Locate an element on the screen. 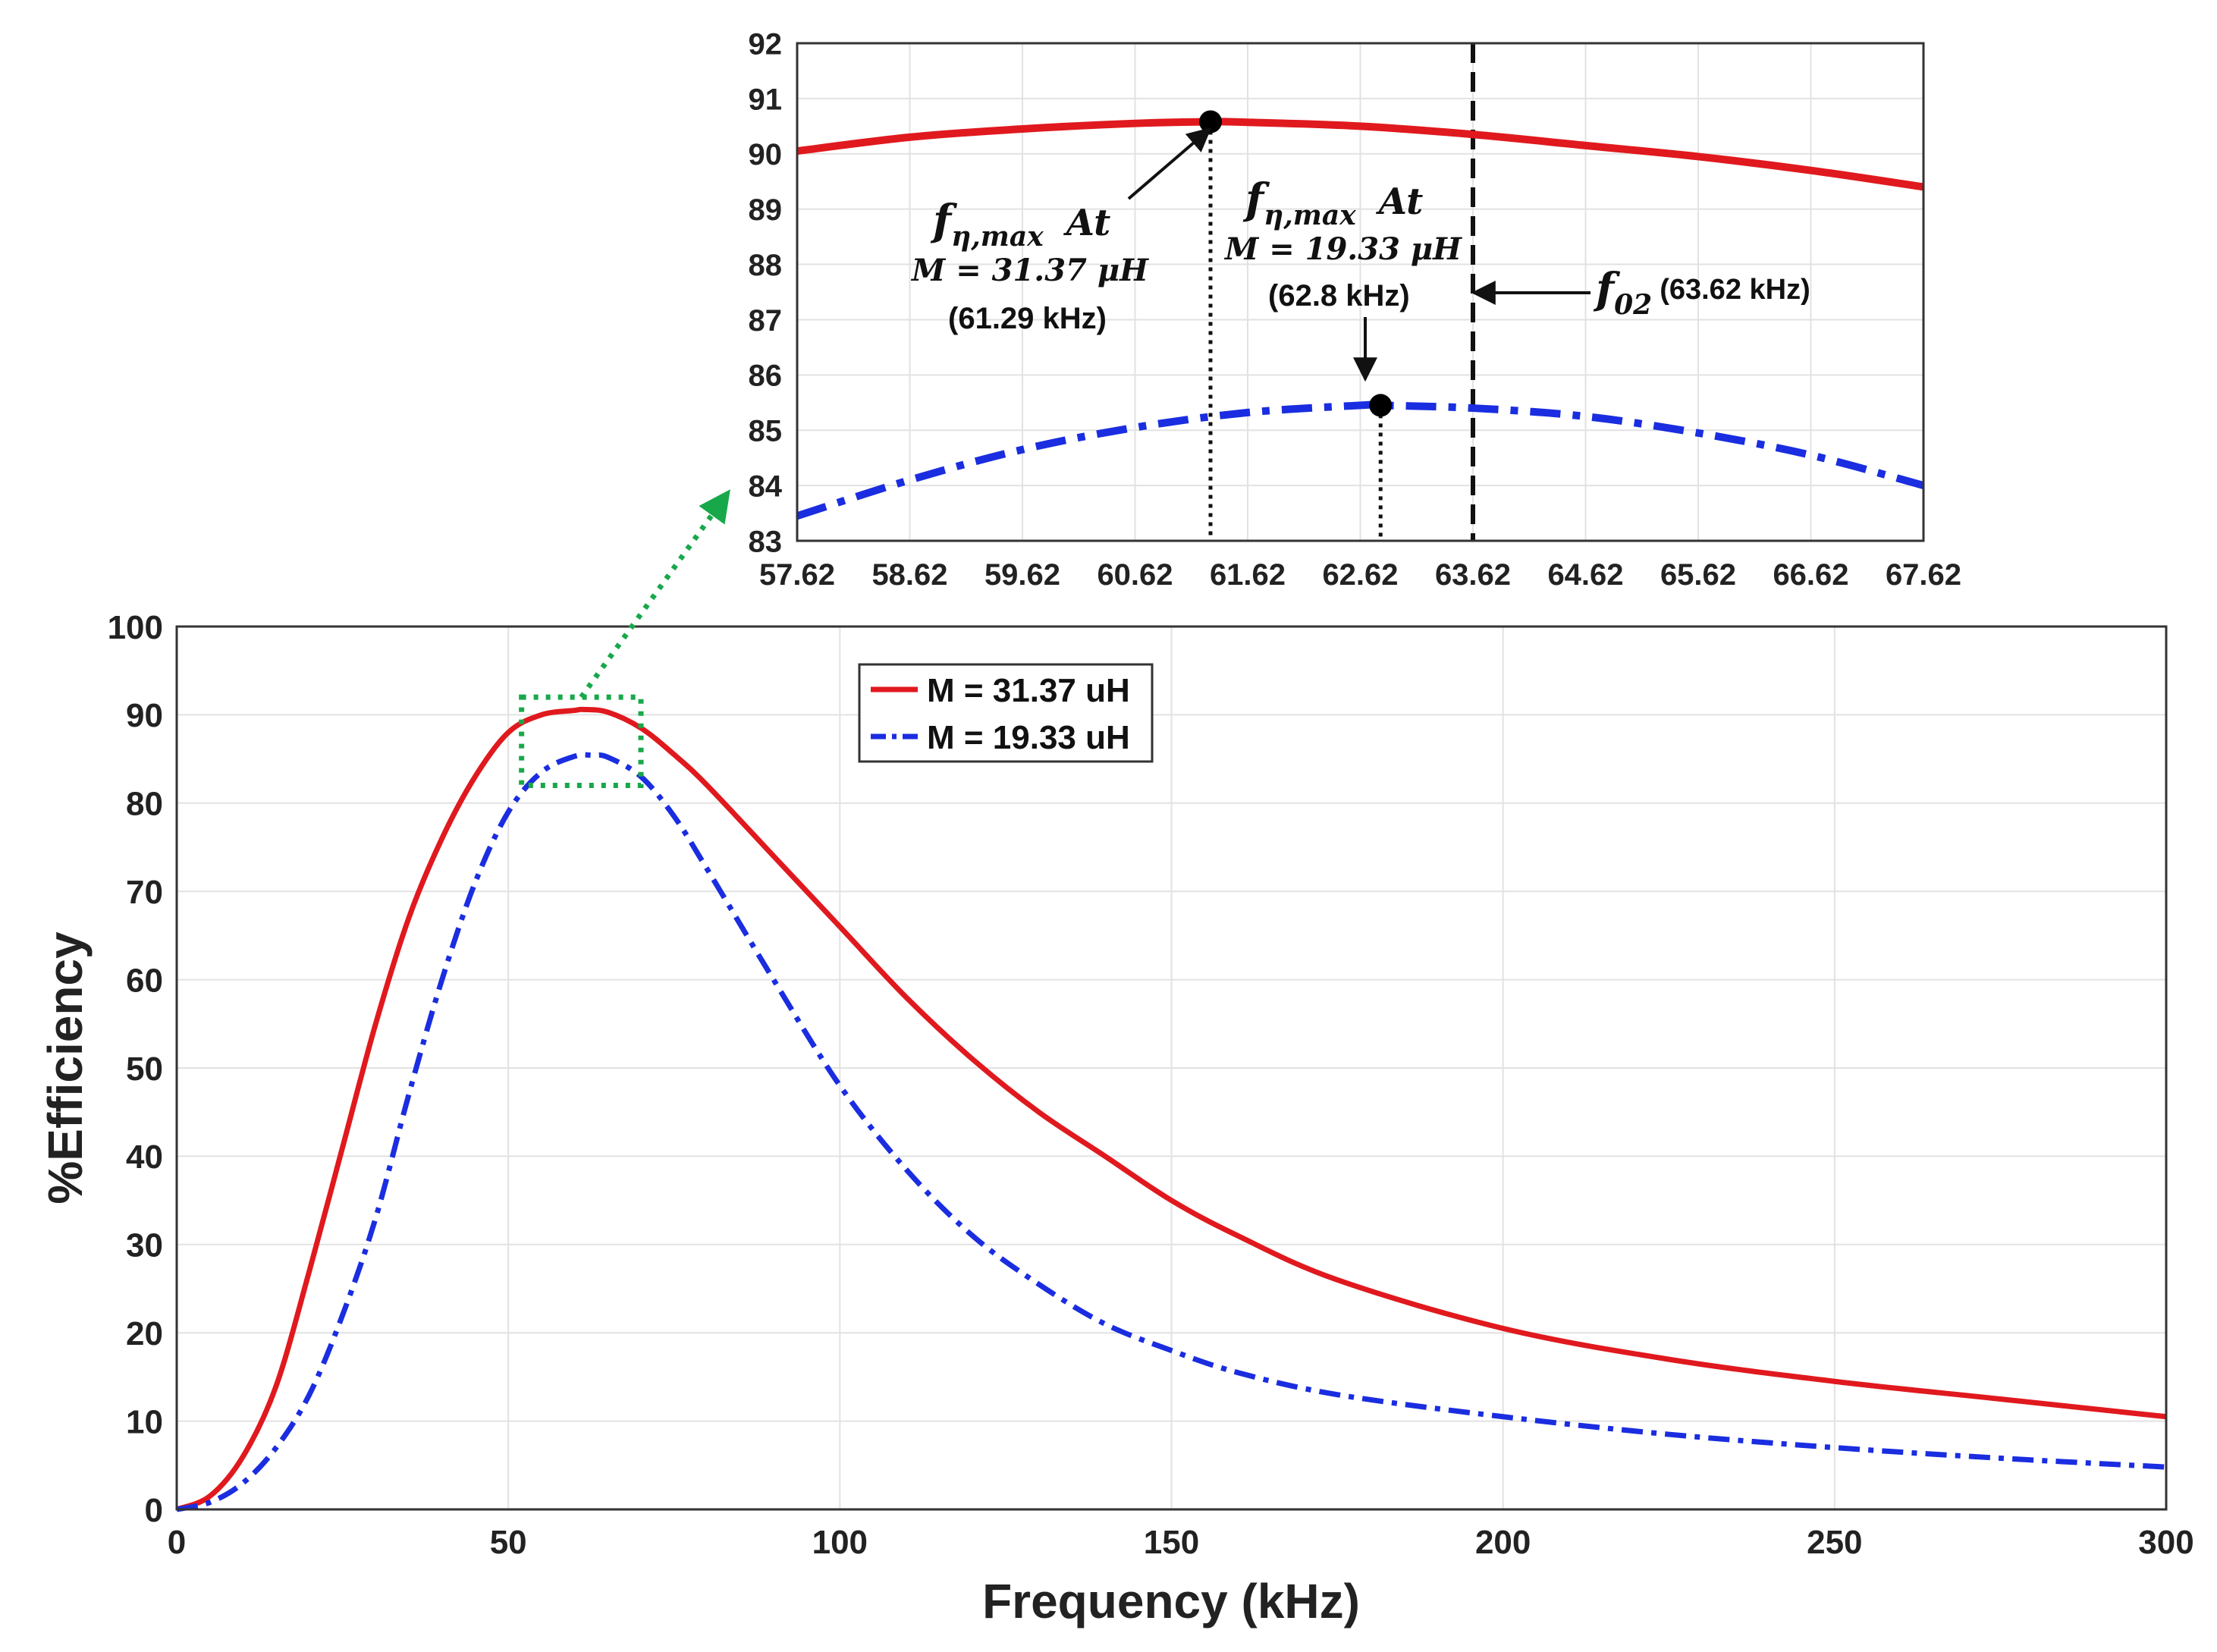  annotation-2-title: fη,max At is located at coordinates (1332, 202).